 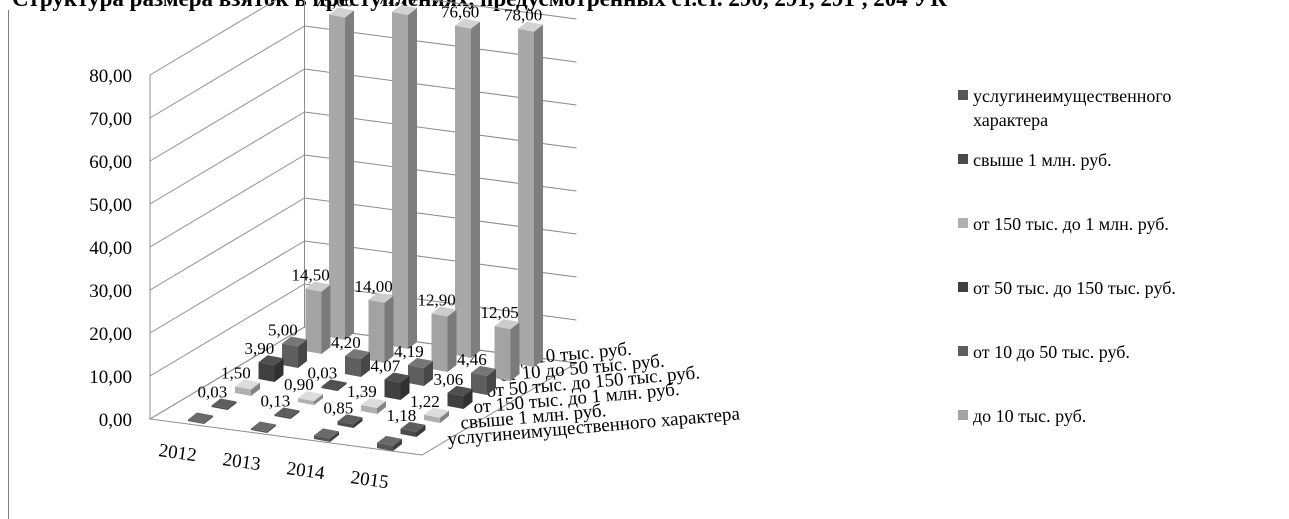 What do you see at coordinates (177, 453) in the screenshot?
I see `x-tick-label: 2012` at bounding box center [177, 453].